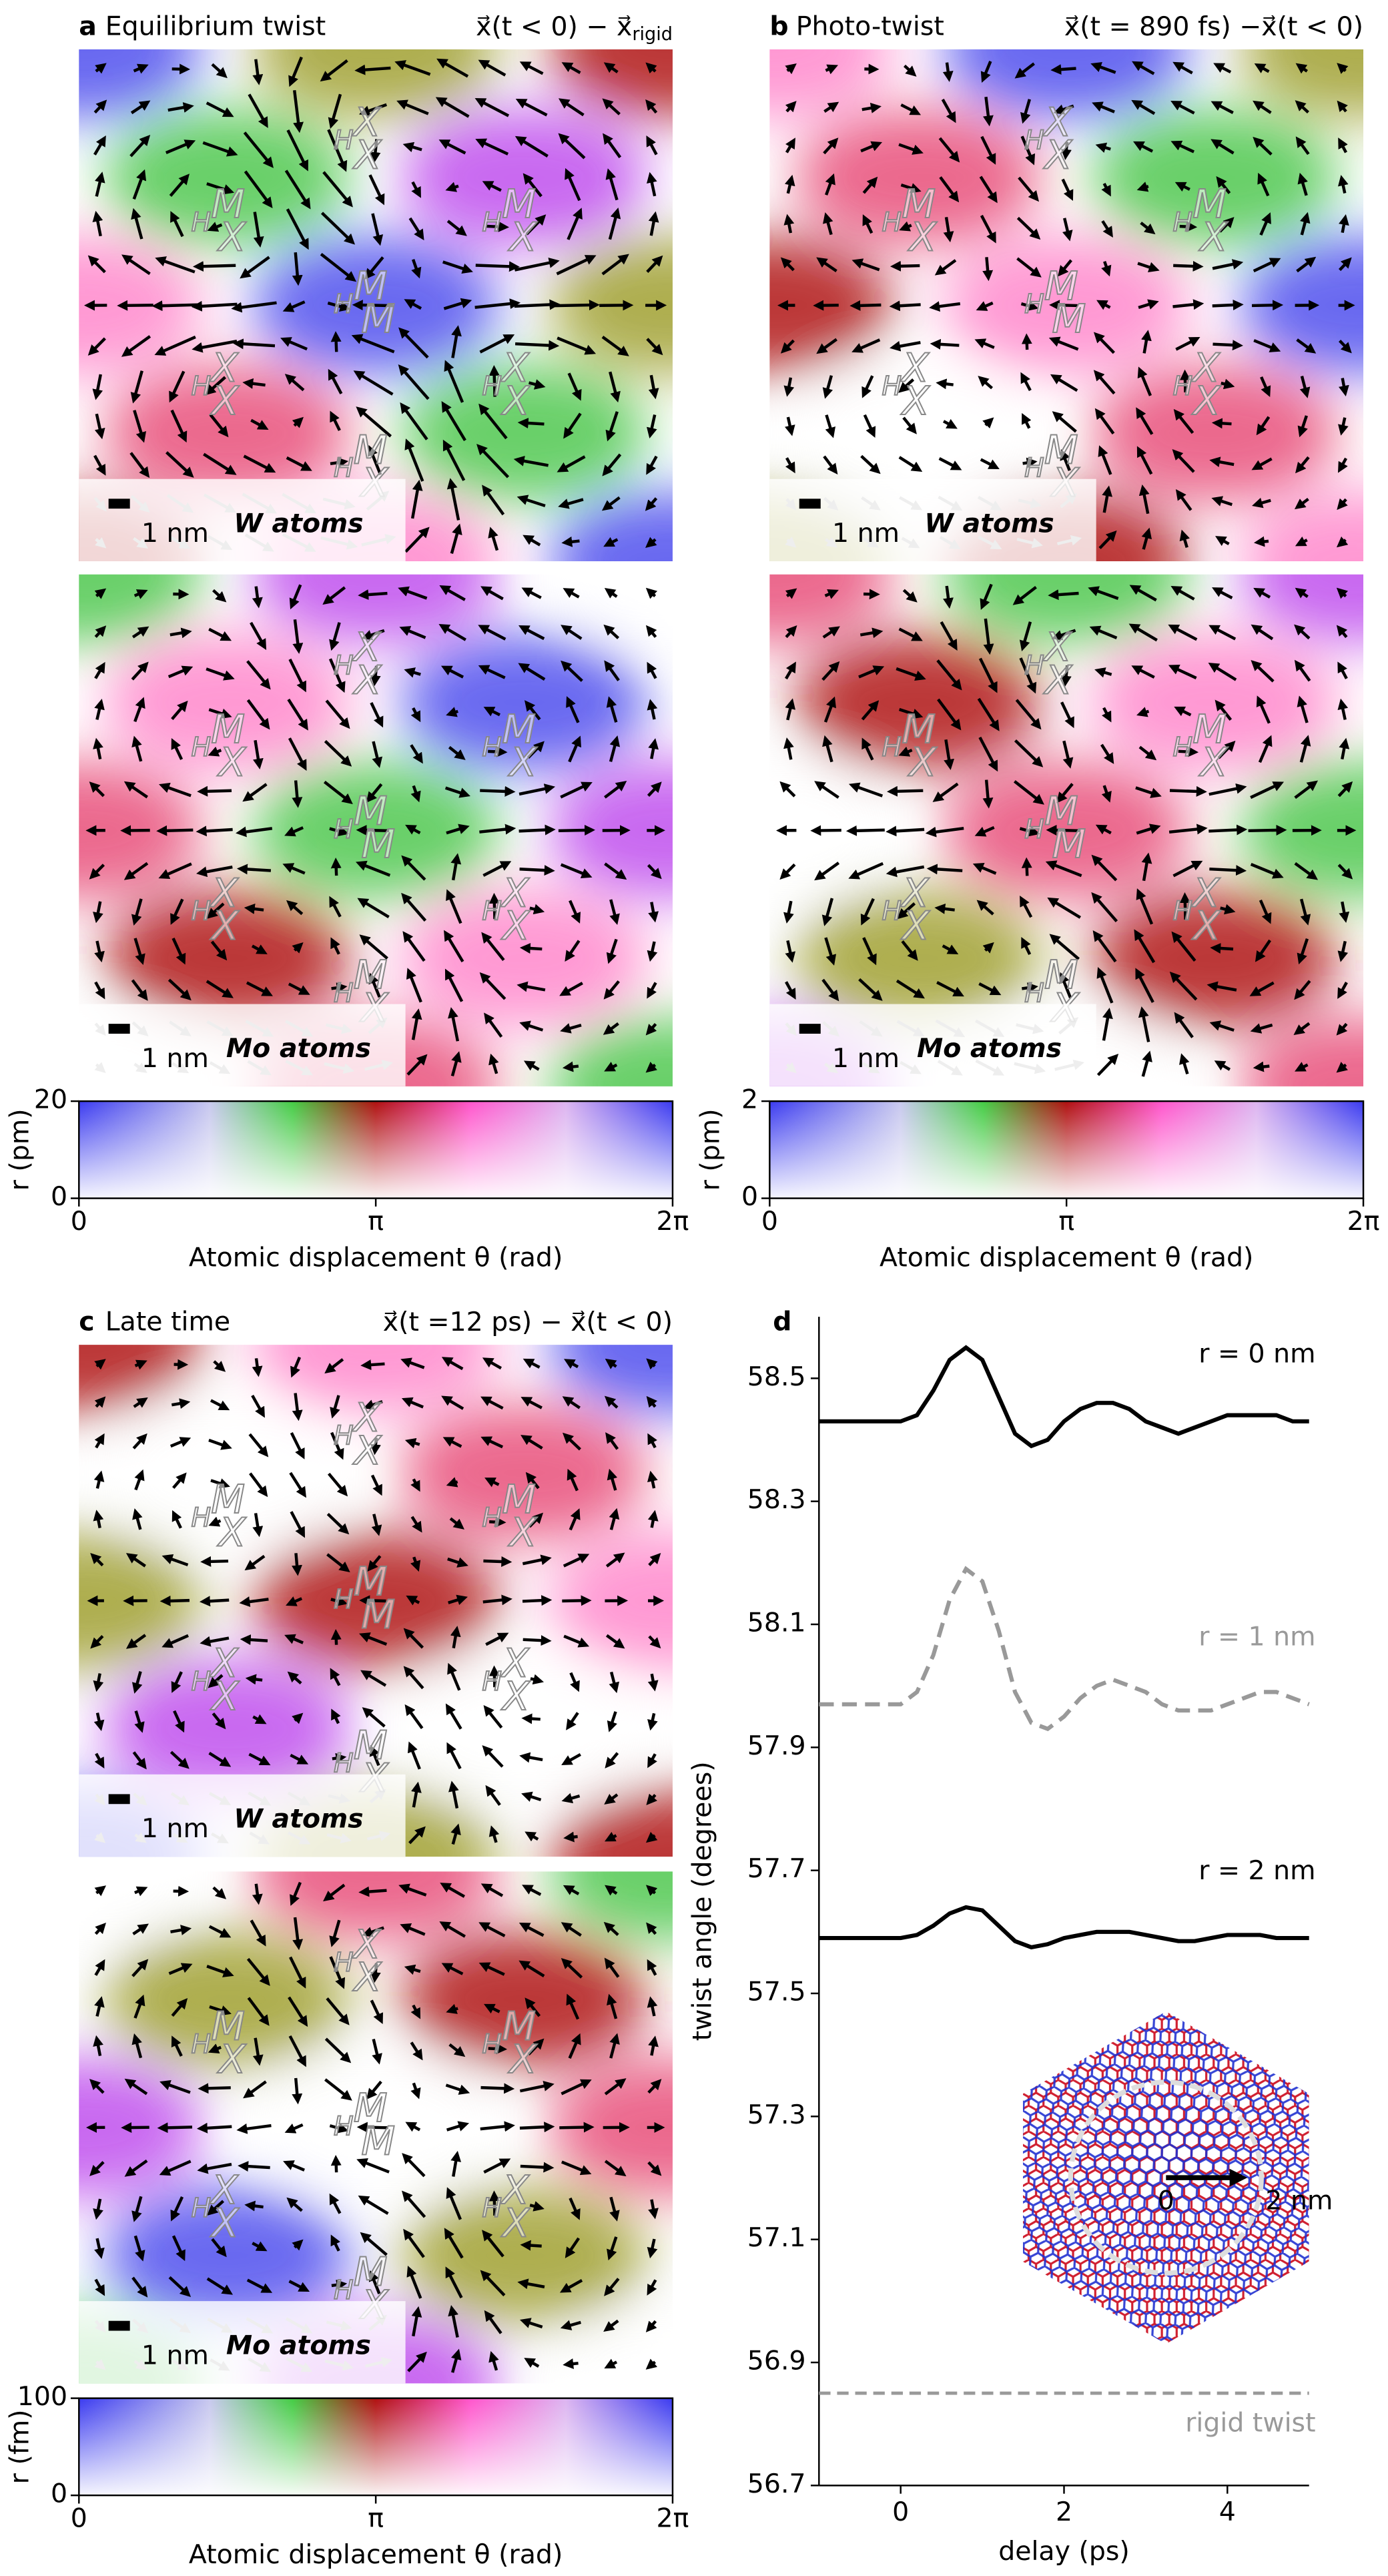 The width and height of the screenshot is (1388, 2576). I want to click on stacking-sub: M, so click(378, 1614).